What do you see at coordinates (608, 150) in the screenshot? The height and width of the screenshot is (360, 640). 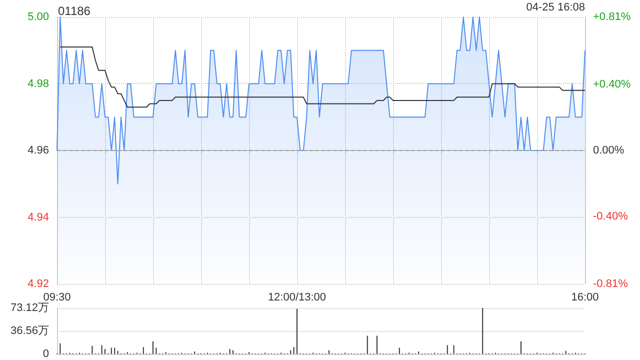 I see `y2-tick-label: 0.00%` at bounding box center [608, 150].